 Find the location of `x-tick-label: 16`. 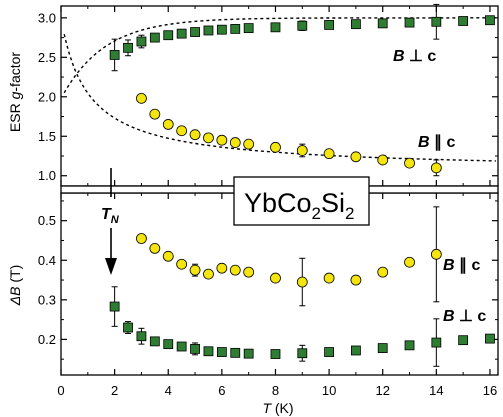

x-tick-label: 16 is located at coordinates (490, 390).